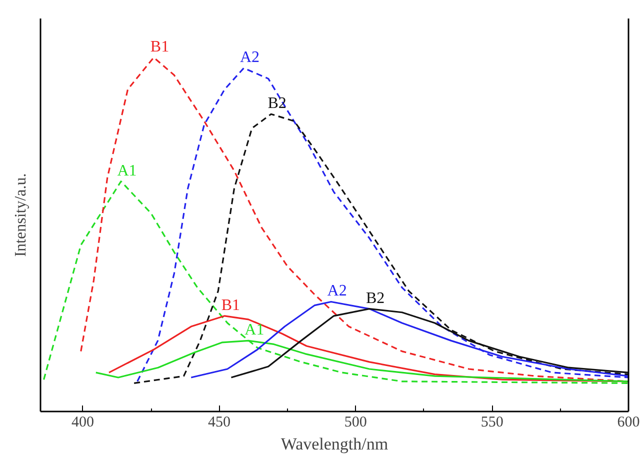  What do you see at coordinates (628, 422) in the screenshot?
I see `x-tick-label: 600` at bounding box center [628, 422].